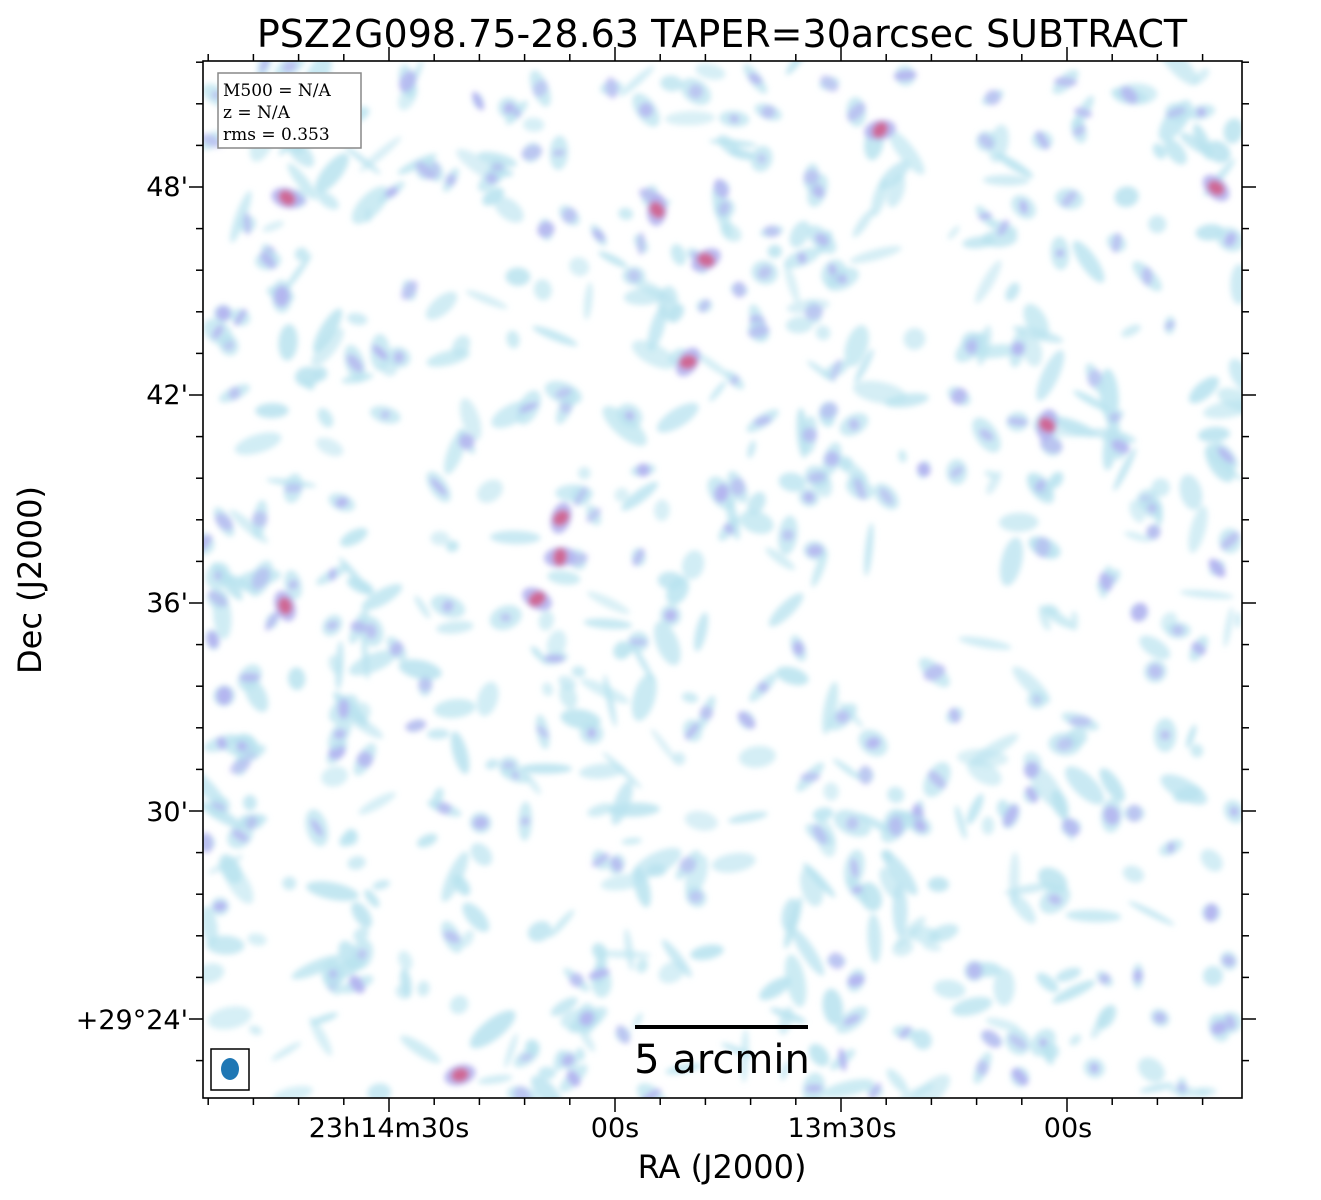 This screenshot has width=1321, height=1200. I want to click on info-box-frame, so click(289, 110).